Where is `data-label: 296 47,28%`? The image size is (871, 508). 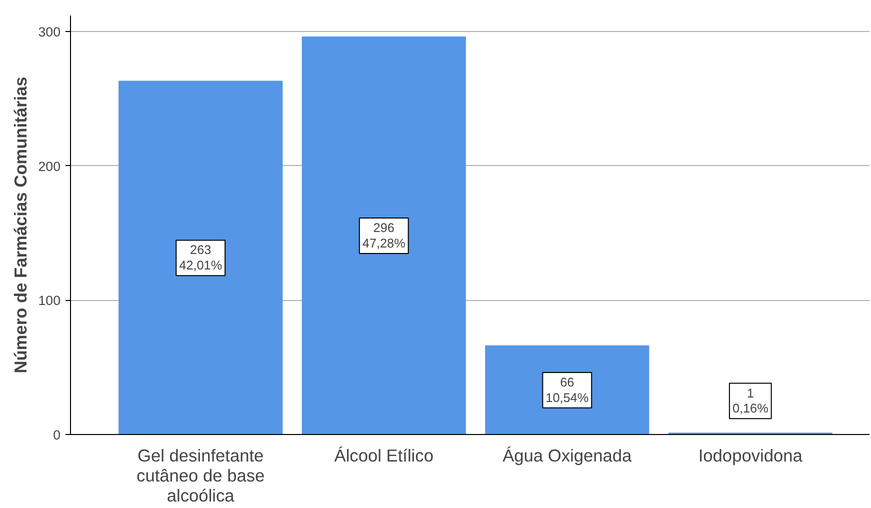
data-label: 296 47,28% is located at coordinates (384, 235).